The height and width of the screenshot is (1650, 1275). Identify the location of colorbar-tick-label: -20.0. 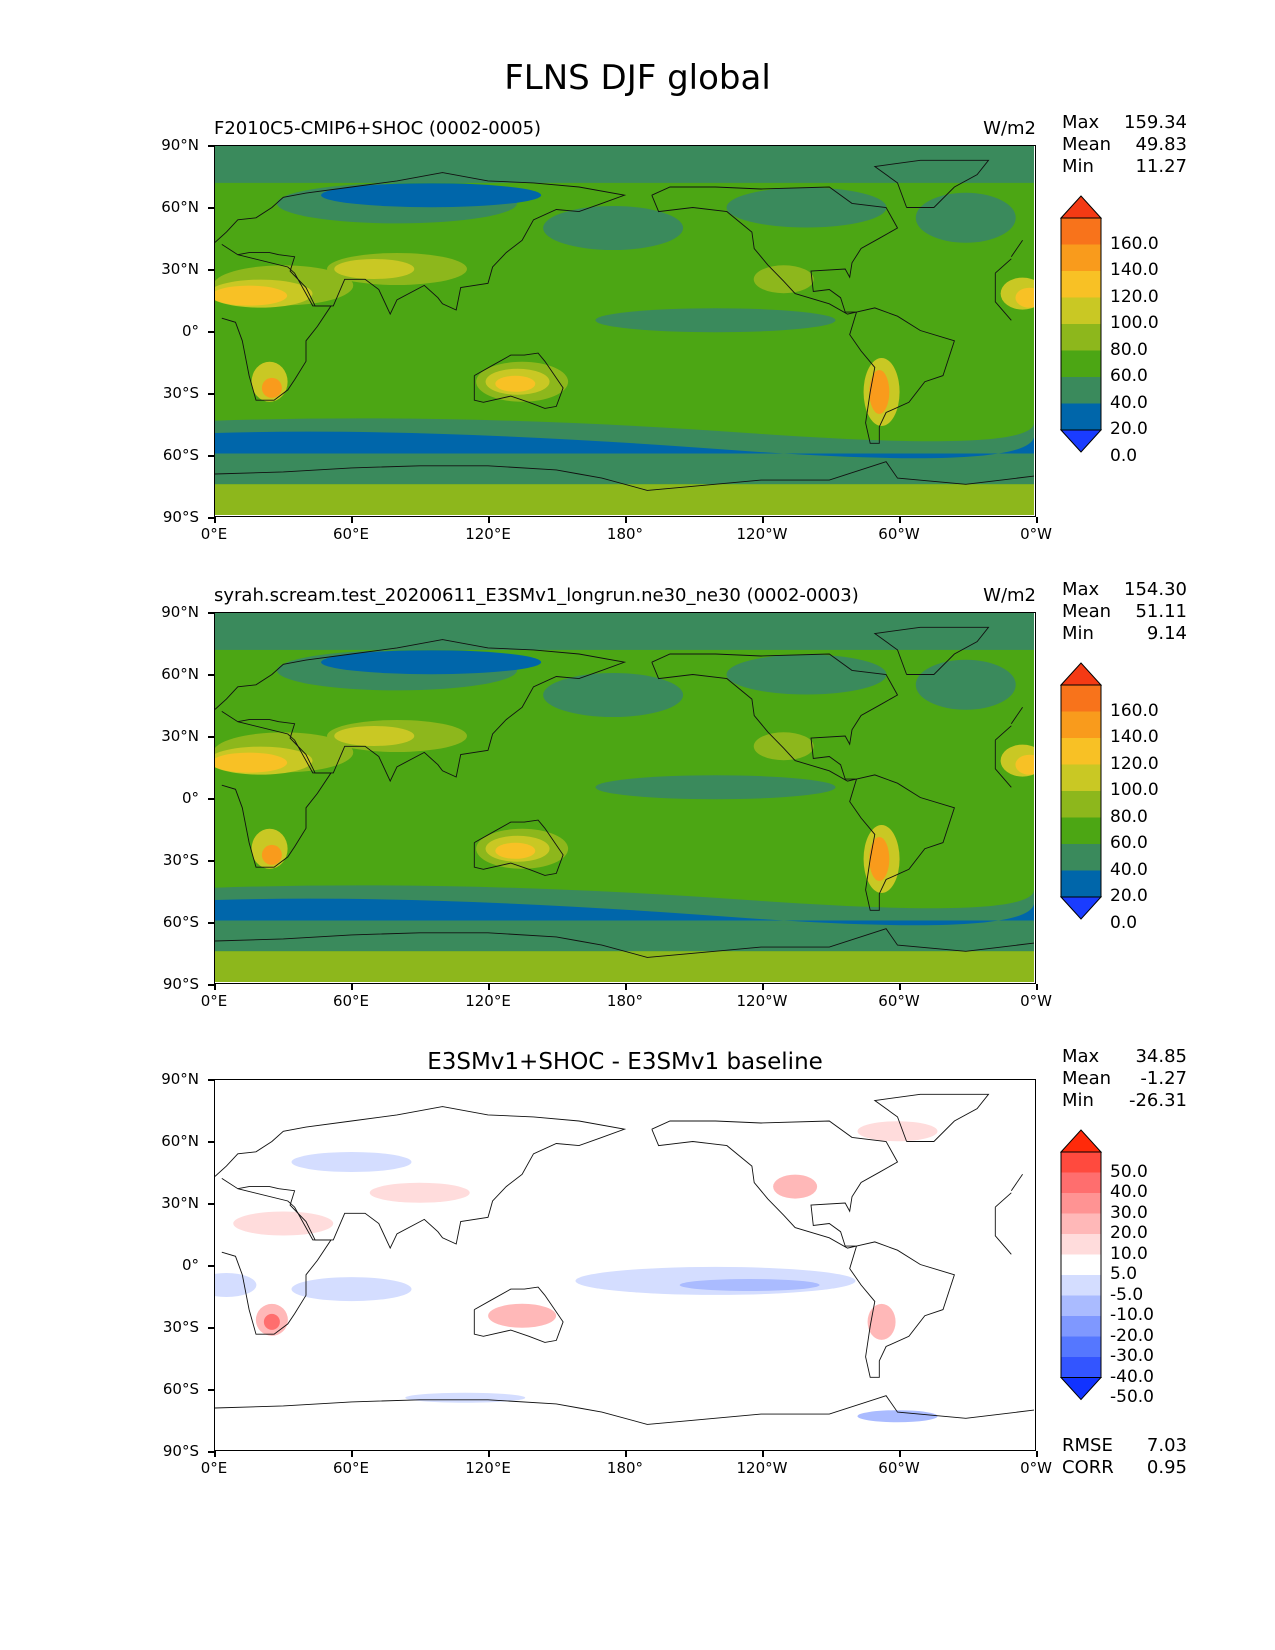
(1132, 1335).